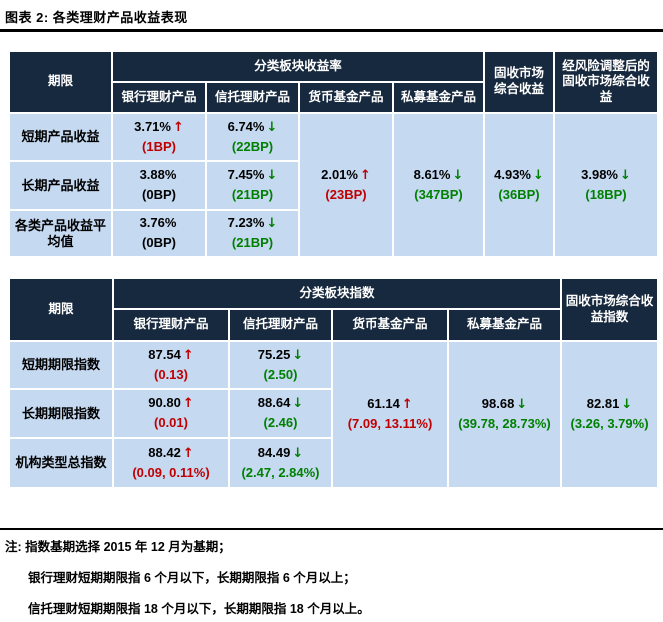 This screenshot has width=663, height=622. I want to click on cell-change: (0.13), so click(171, 374).